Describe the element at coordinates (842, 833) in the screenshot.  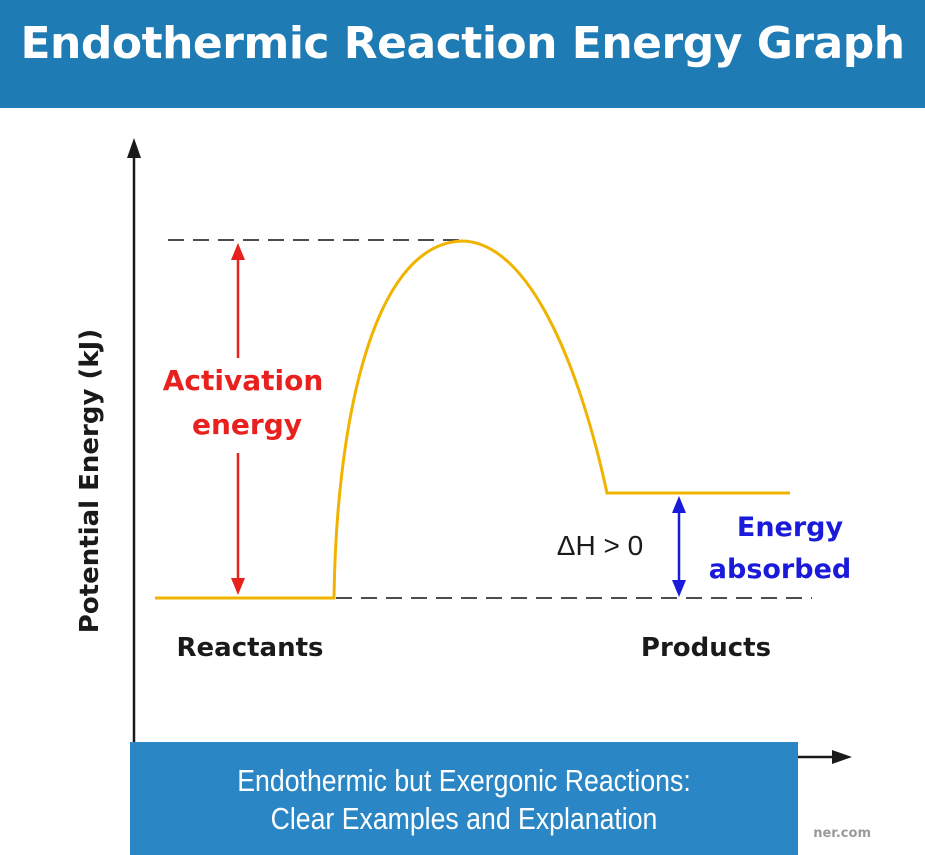
I see `watermark: ner.com` at that location.